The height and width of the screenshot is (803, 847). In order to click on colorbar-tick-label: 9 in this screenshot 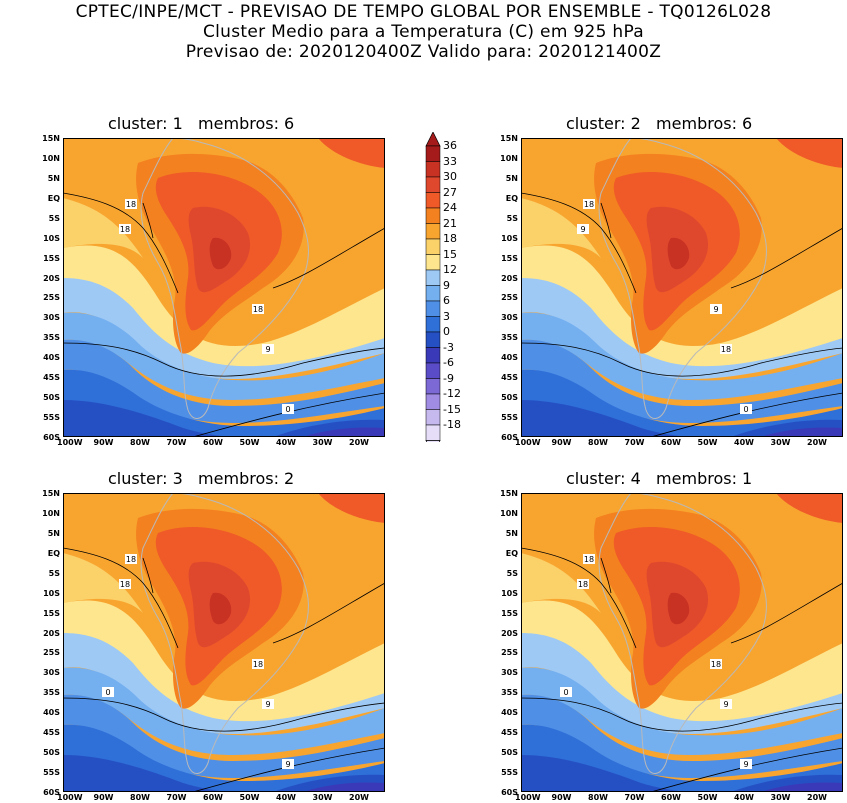, I will do `click(446, 285)`.